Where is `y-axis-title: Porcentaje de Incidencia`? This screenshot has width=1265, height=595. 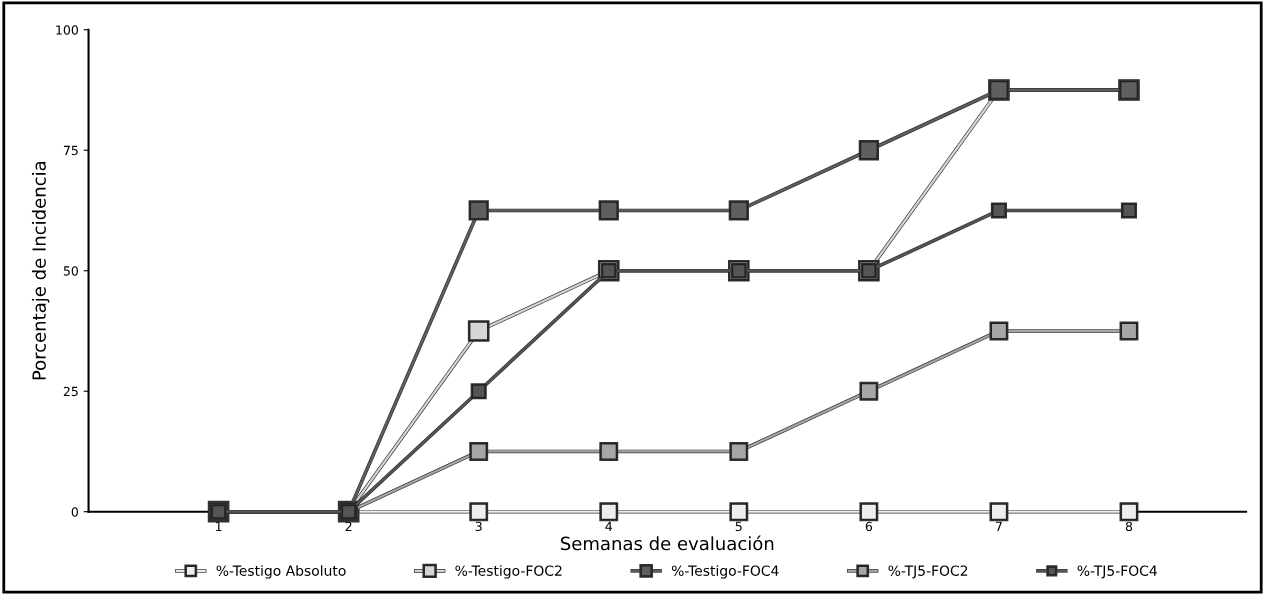 y-axis-title: Porcentaje de Incidencia is located at coordinates (40, 270).